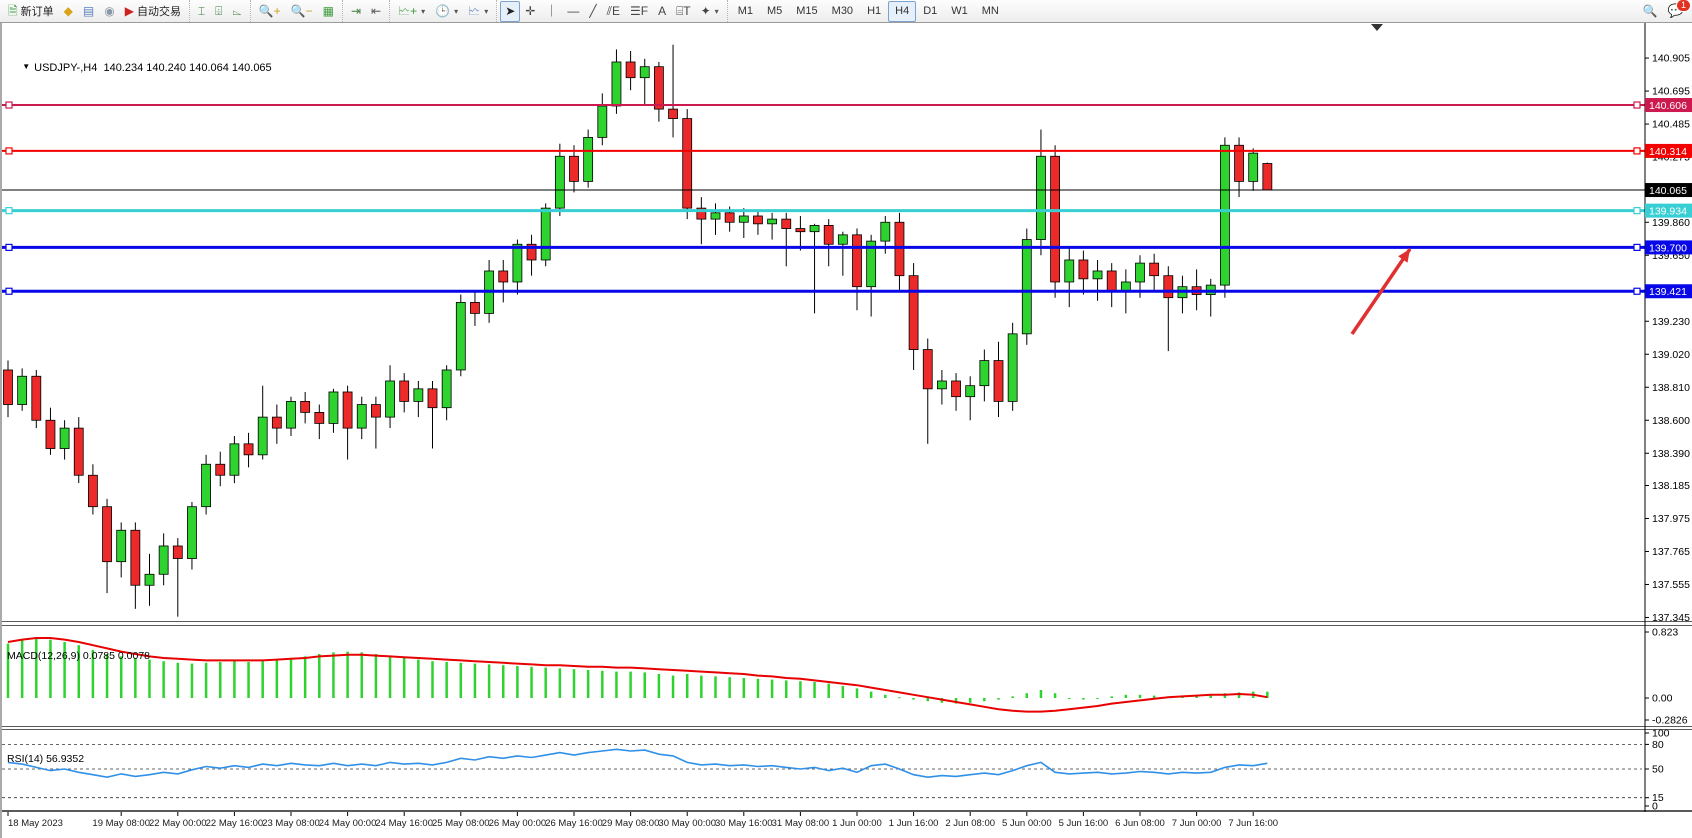 Image resolution: width=1692 pixels, height=838 pixels. I want to click on rsi-axis-label: 50, so click(1658, 770).